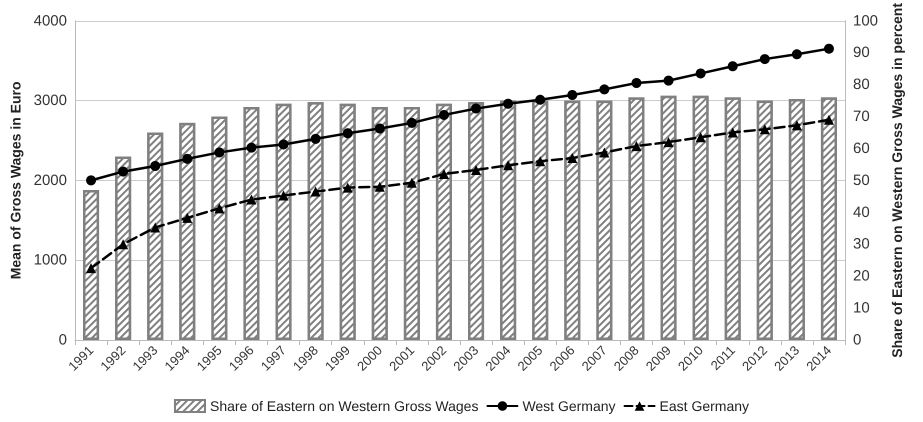  What do you see at coordinates (50, 180) in the screenshot?
I see `y-tick-label: 2000` at bounding box center [50, 180].